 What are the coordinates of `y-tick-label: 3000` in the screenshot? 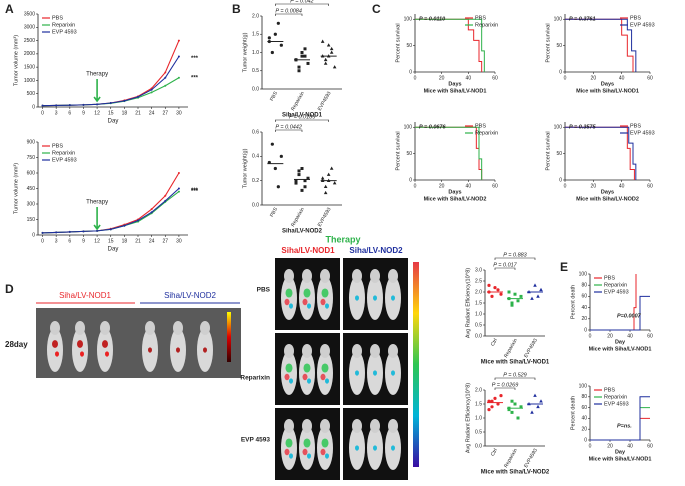 It's located at (29, 28).